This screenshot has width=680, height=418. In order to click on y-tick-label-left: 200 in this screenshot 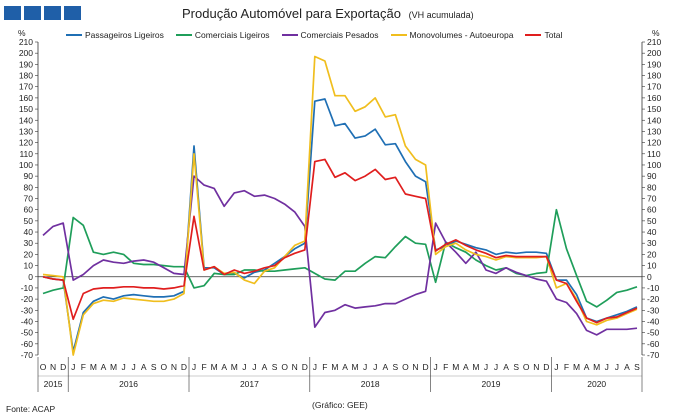, I will do `click(26, 53)`.